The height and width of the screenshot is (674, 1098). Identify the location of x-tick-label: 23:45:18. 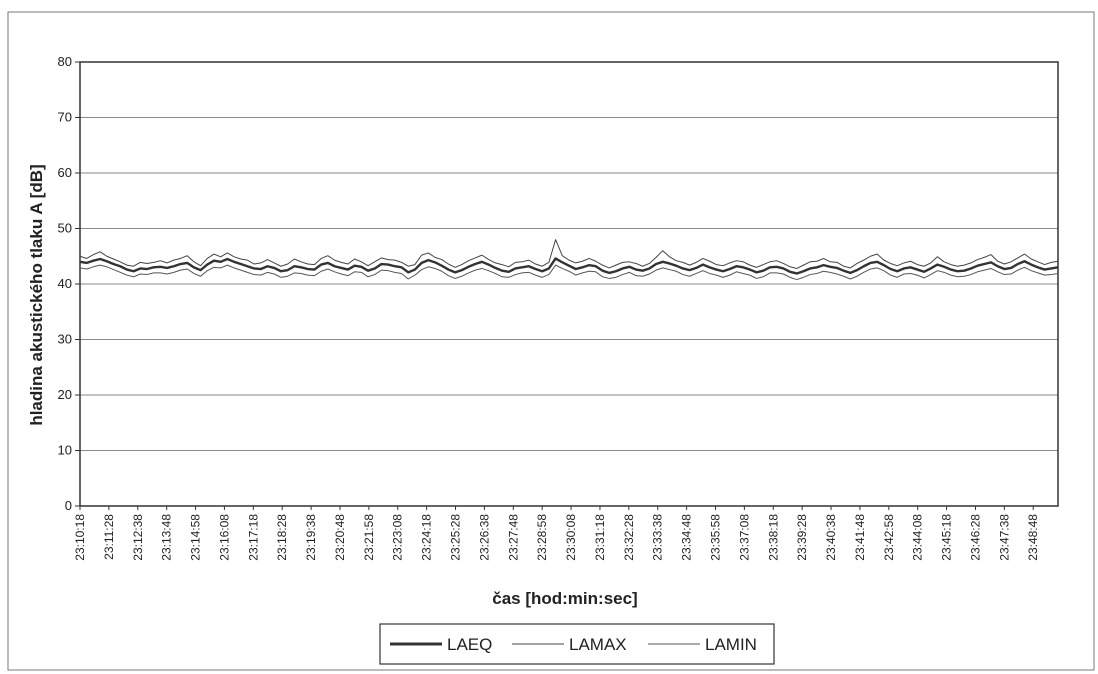
(947, 537).